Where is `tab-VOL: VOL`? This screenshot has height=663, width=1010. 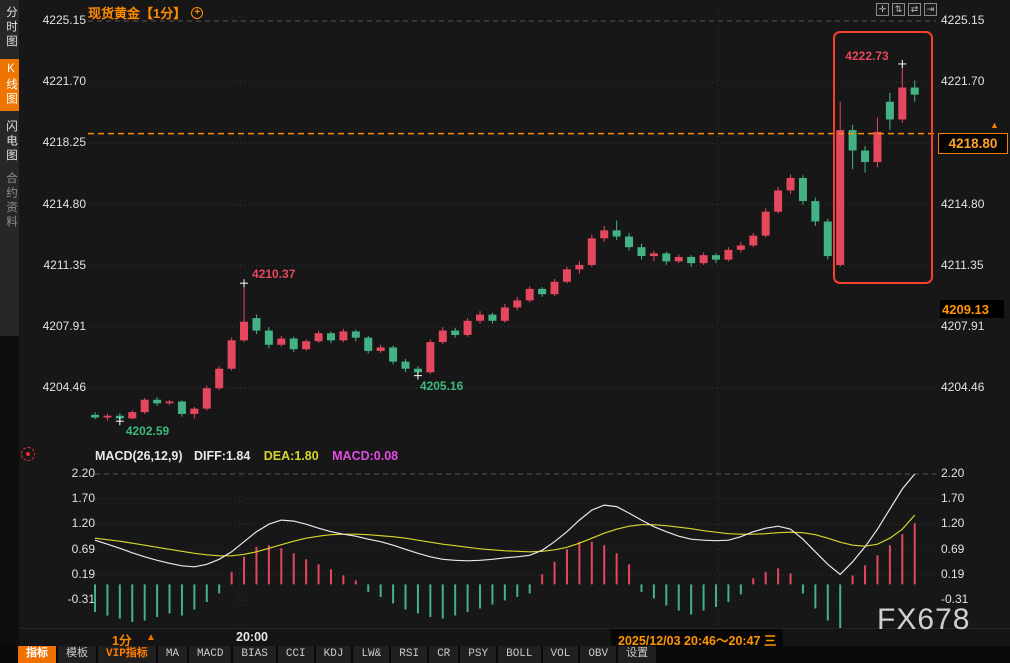 tab-VOL: VOL is located at coordinates (560, 654).